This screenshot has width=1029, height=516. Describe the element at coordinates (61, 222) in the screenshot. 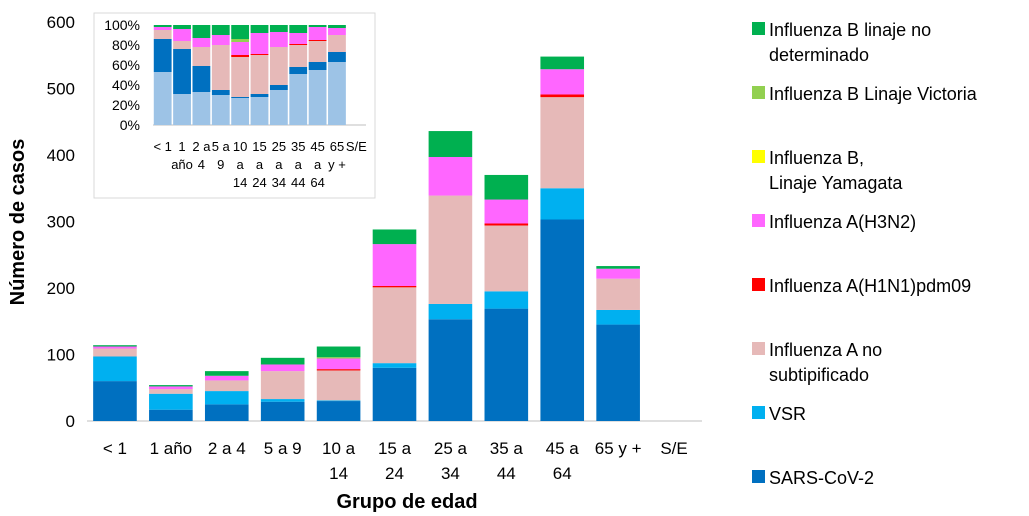

I see `y-tick-label: 300` at that location.